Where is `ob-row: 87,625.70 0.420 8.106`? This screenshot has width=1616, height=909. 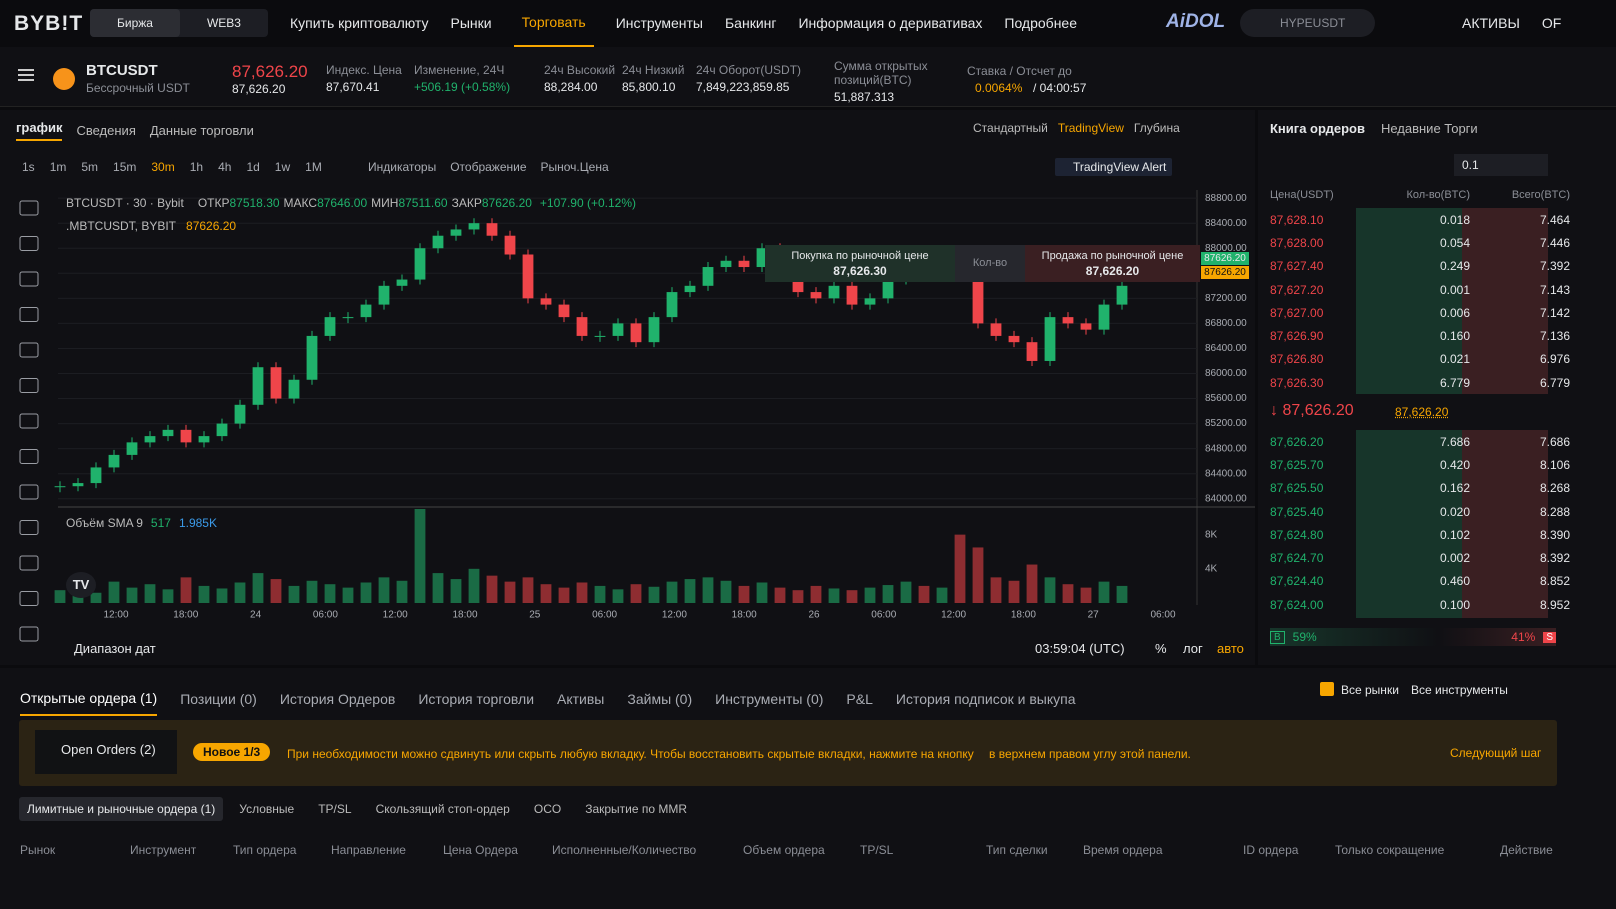 ob-row: 87,625.70 0.420 8.106 is located at coordinates (1423, 464).